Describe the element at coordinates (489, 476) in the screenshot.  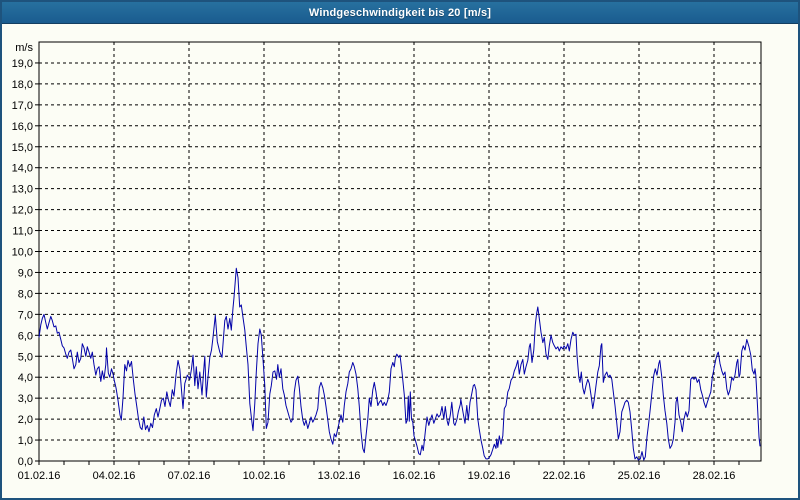
I see `x-tick-label: 19.02.16` at that location.